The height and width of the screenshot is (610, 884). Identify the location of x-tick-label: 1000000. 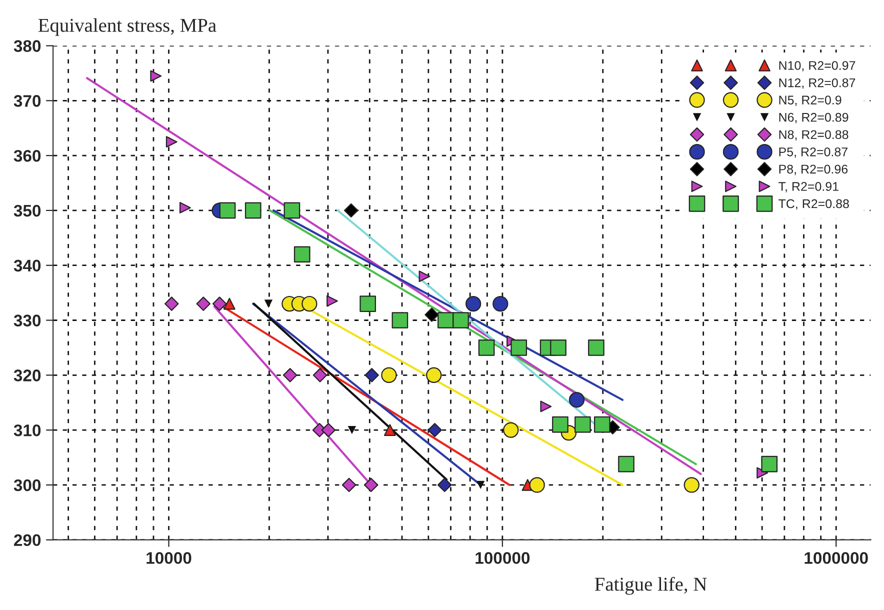
(836, 558).